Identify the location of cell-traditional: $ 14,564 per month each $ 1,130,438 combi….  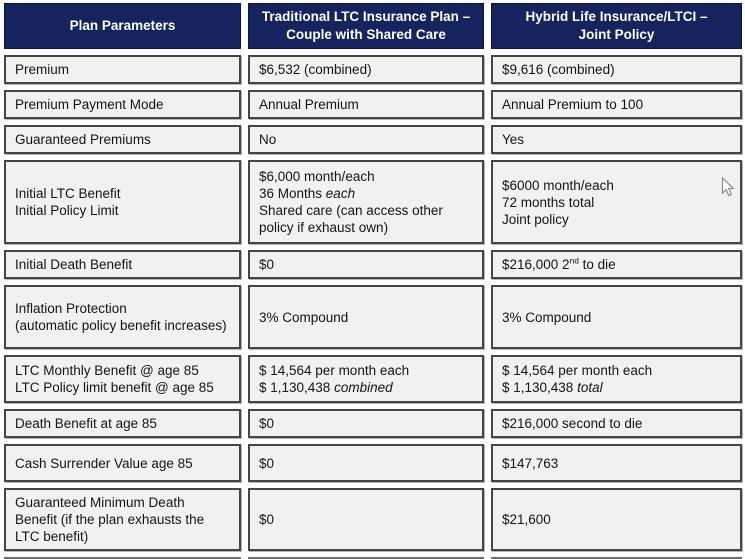
(366, 379).